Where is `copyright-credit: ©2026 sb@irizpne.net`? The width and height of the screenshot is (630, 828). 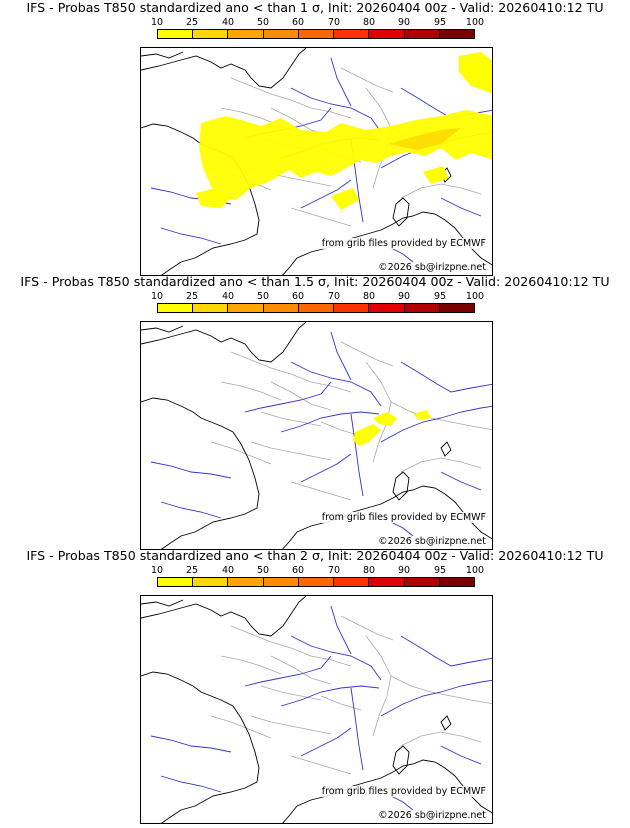 copyright-credit: ©2026 sb@irizpne.net is located at coordinates (432, 541).